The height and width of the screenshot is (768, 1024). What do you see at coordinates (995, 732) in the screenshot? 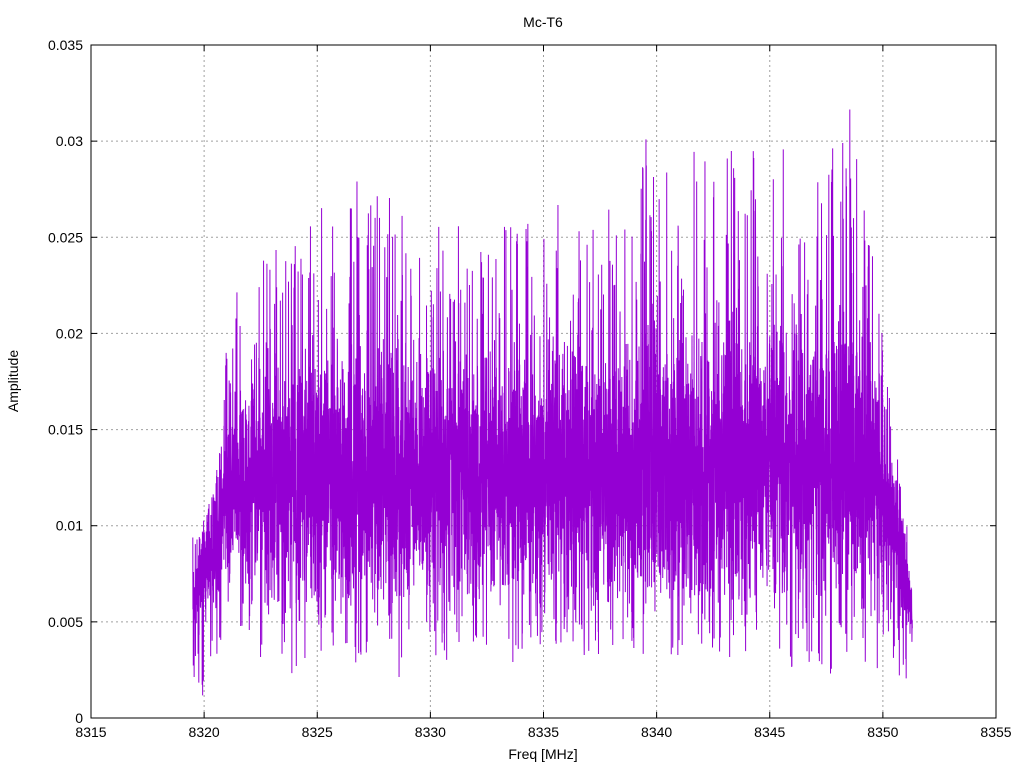
I see `x-tick-label: 8355` at bounding box center [995, 732].